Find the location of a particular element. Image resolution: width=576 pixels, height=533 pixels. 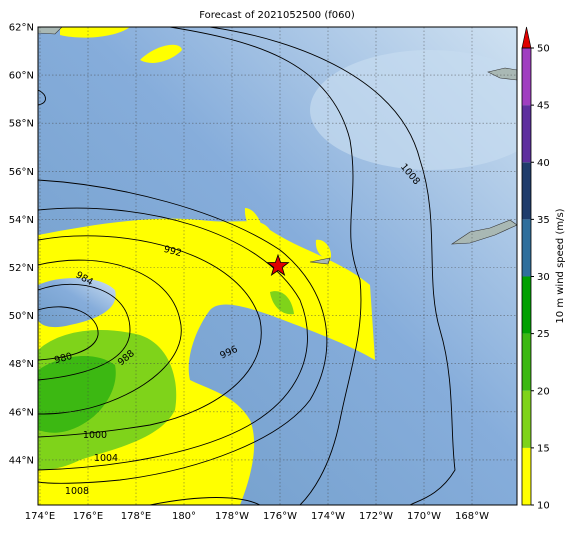

colorbar-label: 10 m wind speed (m/s) is located at coordinates (560, 265).